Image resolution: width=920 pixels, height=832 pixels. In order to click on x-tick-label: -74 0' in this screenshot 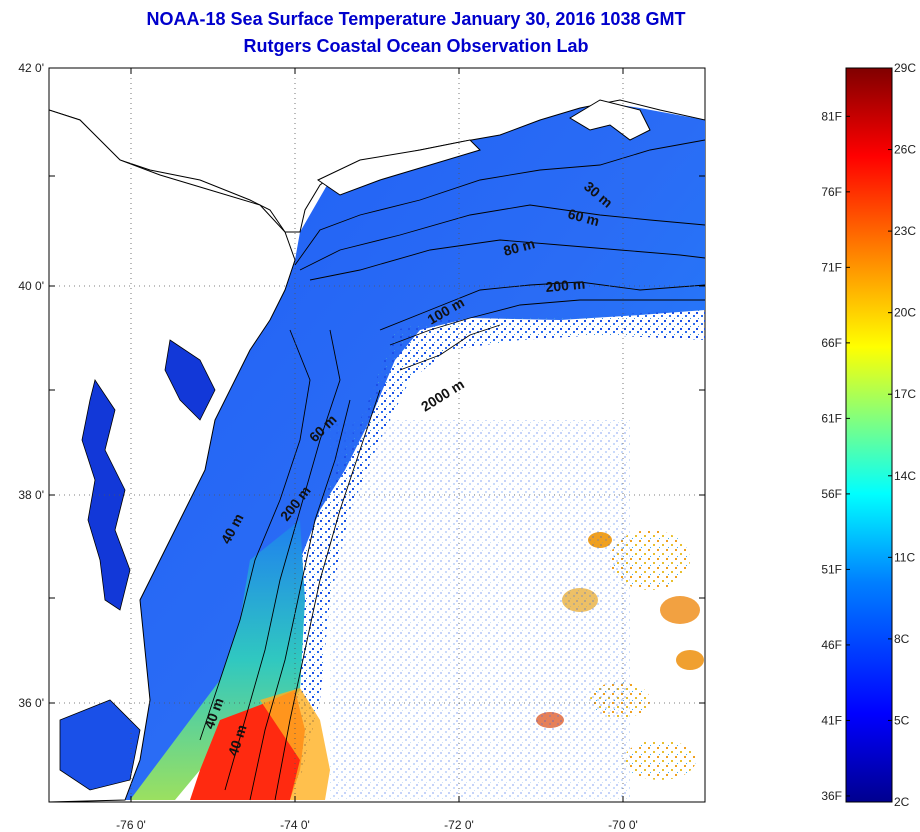, I will do `click(295, 825)`.